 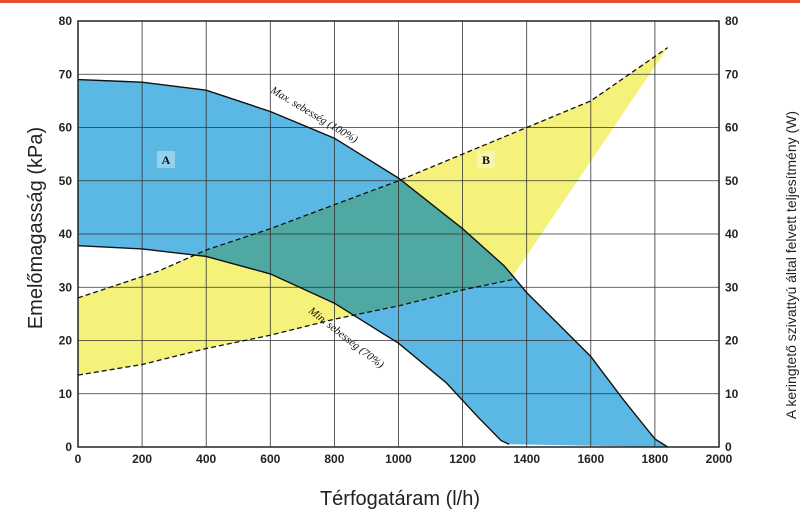 I want to click on x-tick-label: 2000, so click(x=719, y=459).